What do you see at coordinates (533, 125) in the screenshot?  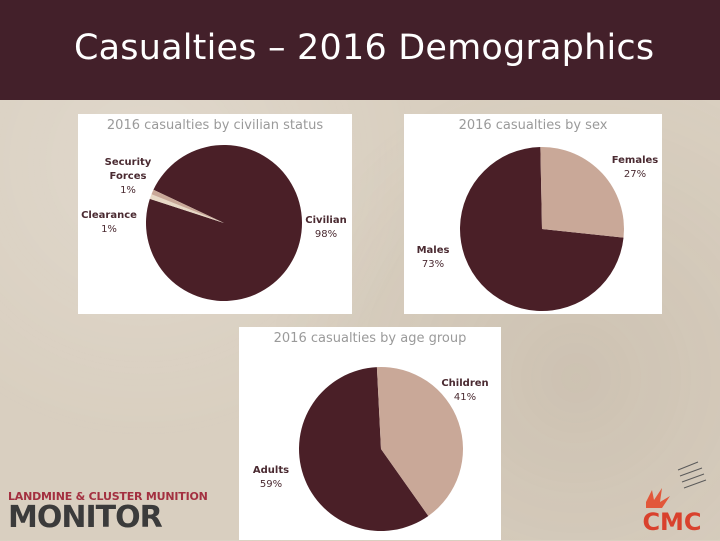 I see `chart-title: 2016 casualties by sex` at bounding box center [533, 125].